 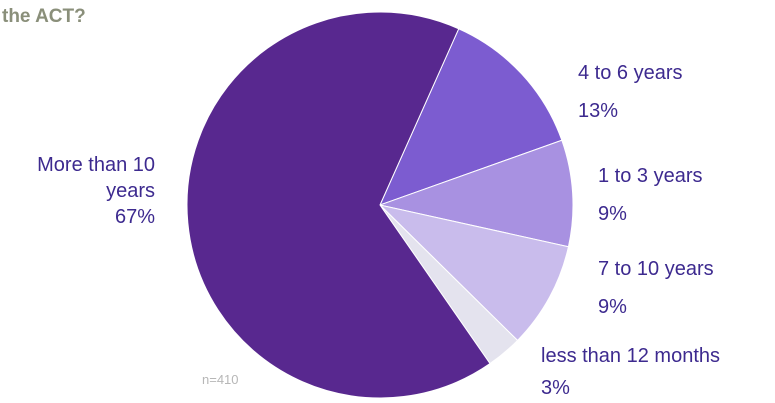 I want to click on pie-slice-4-to-6-years, so click(x=471, y=117).